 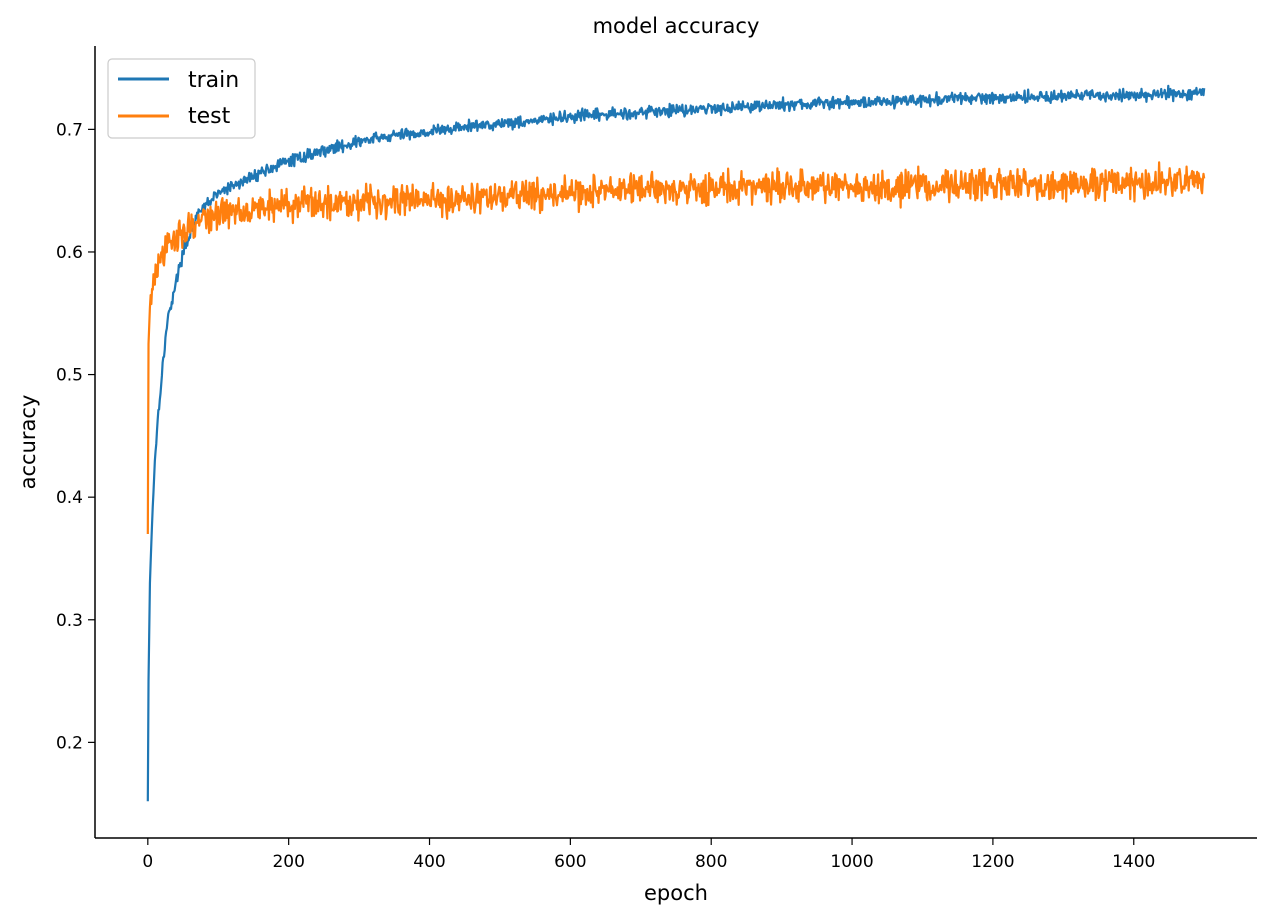 I want to click on x-axis-label: epoch, so click(x=676, y=893).